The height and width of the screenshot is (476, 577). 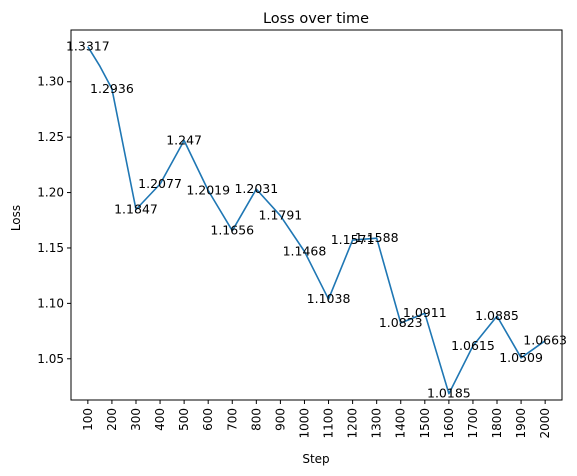 I want to click on y-tick-label: 1.15, so click(x=50, y=248).